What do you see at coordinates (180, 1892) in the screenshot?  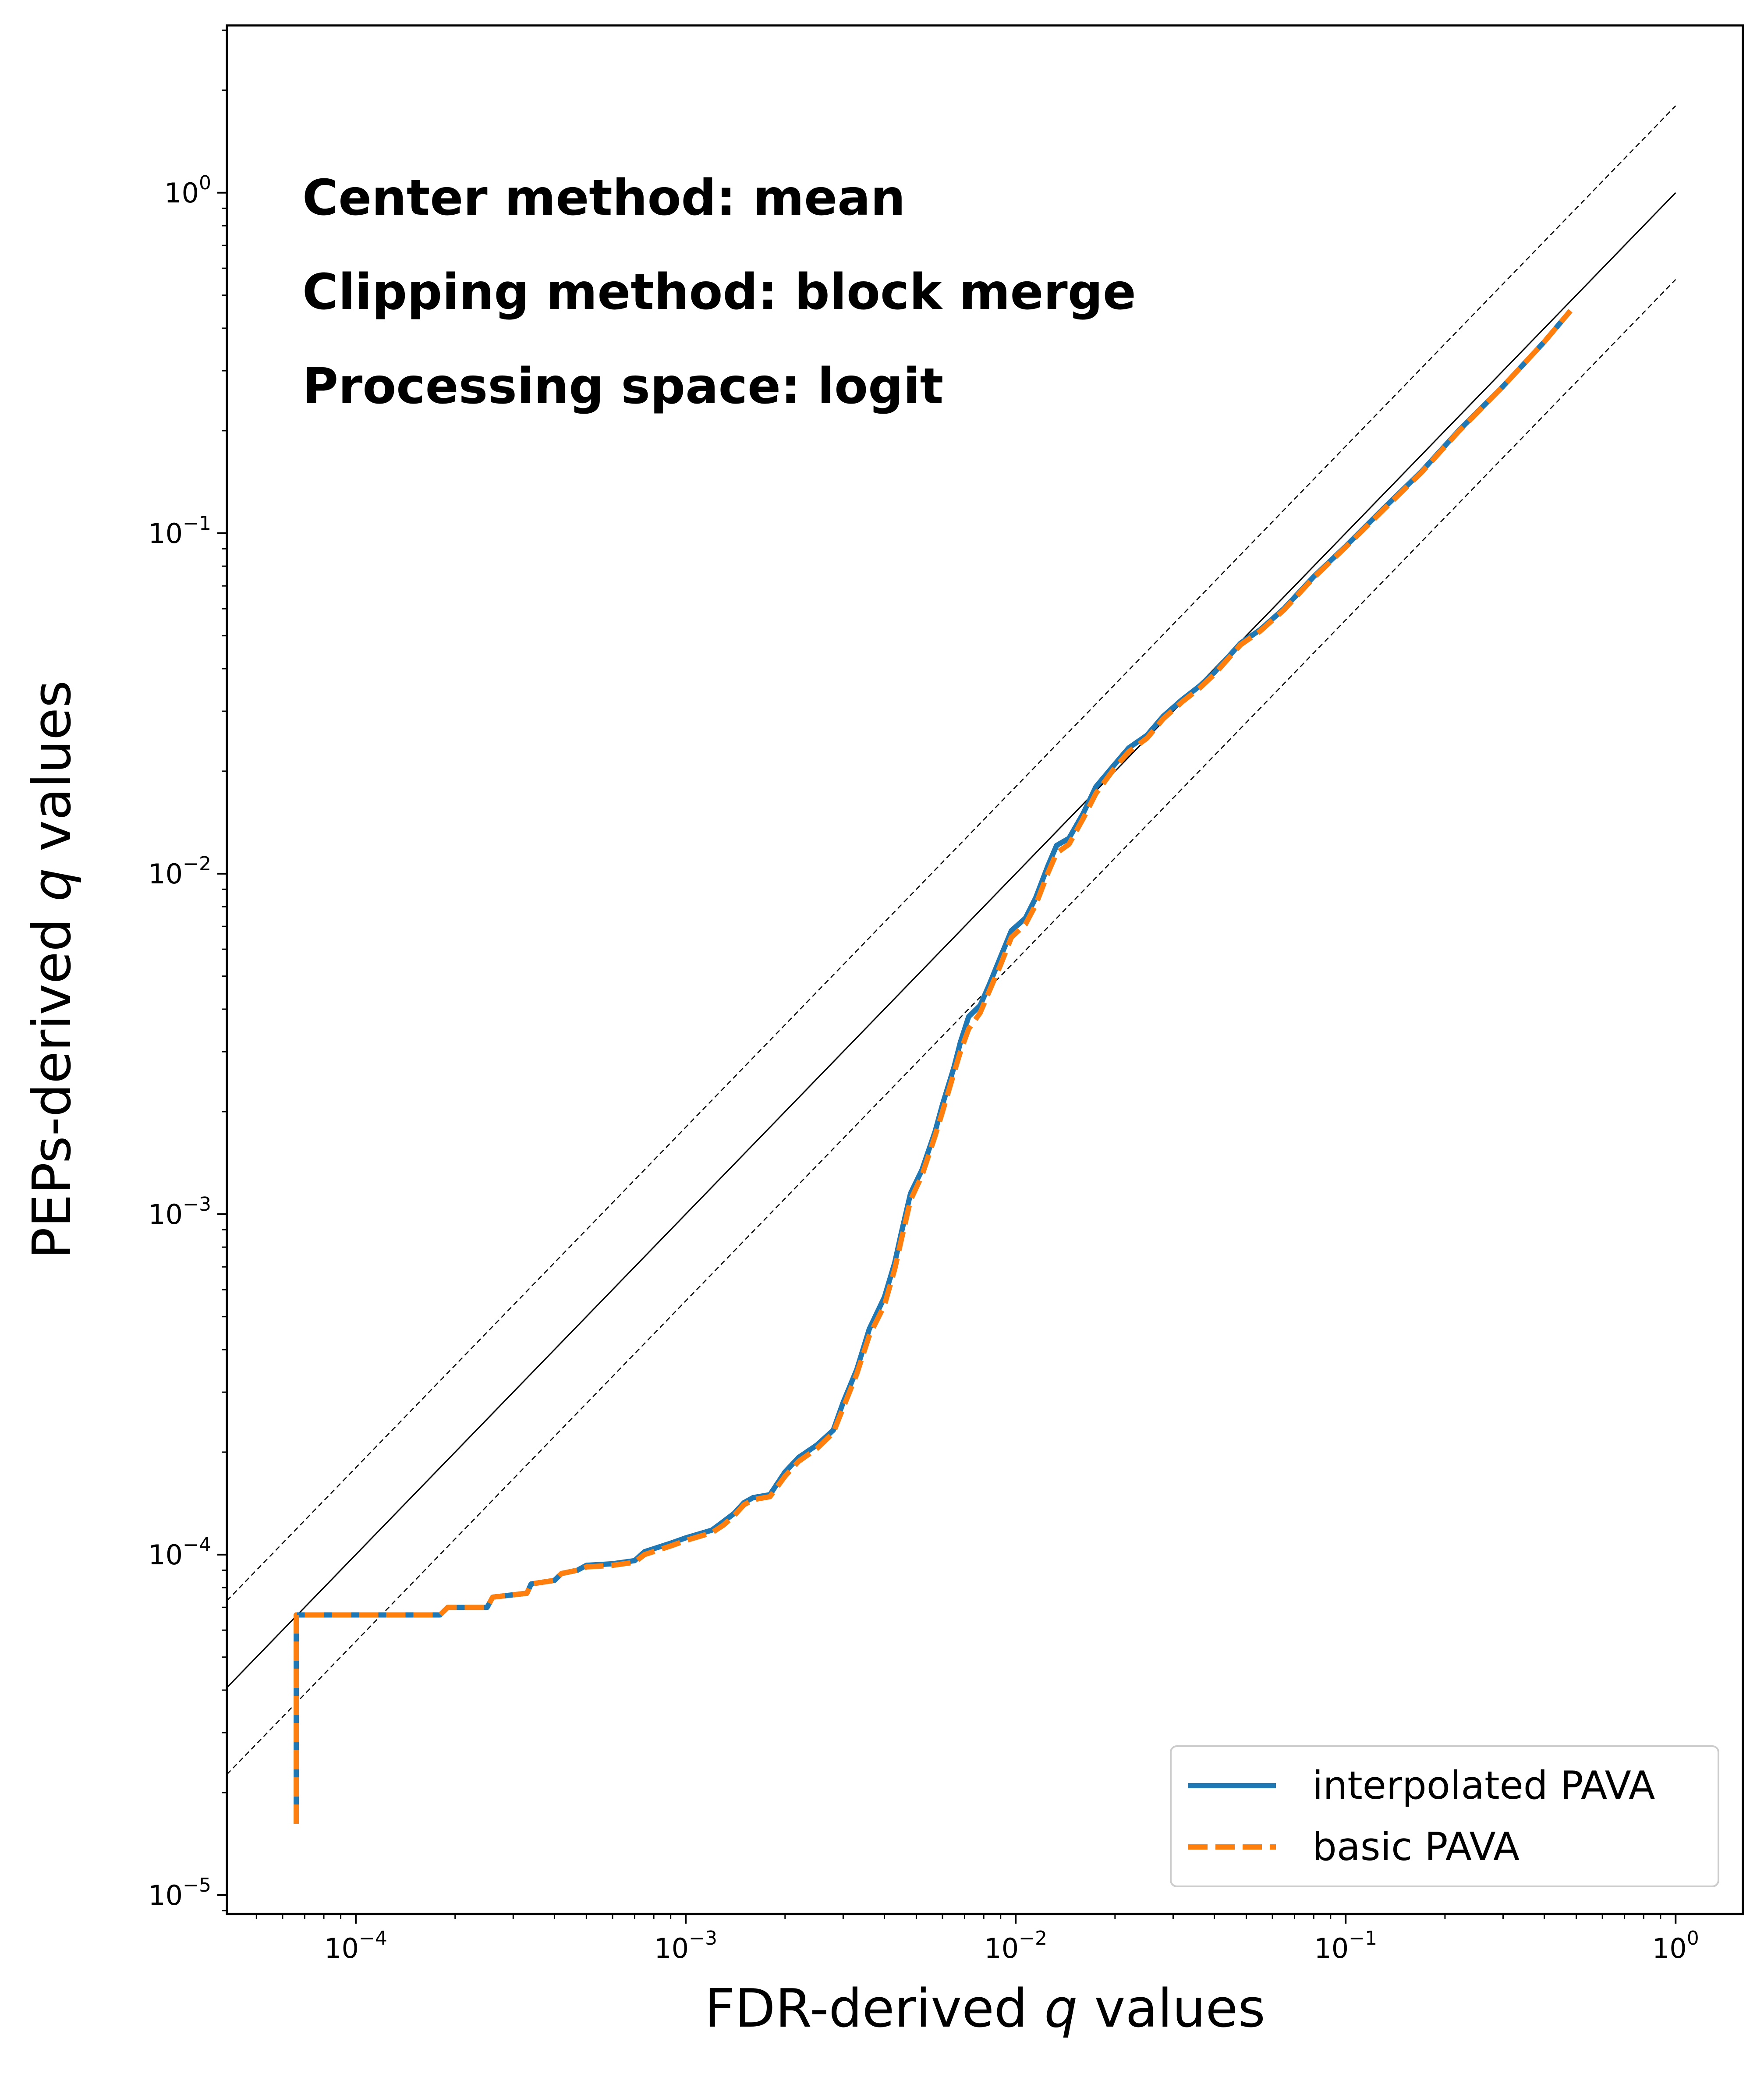 I see `y-tick-label: 10⁻⁵` at bounding box center [180, 1892].